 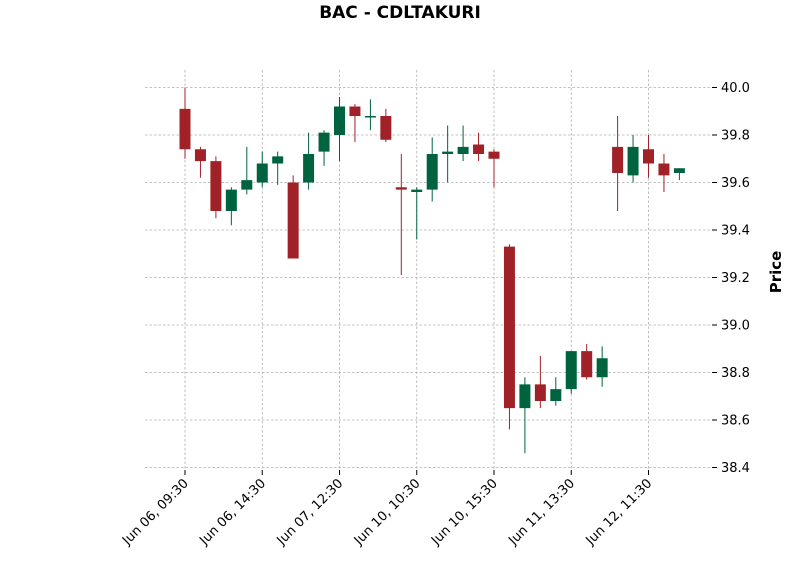 What do you see at coordinates (735, 373) in the screenshot?
I see `y-tick-label: 38.8` at bounding box center [735, 373].